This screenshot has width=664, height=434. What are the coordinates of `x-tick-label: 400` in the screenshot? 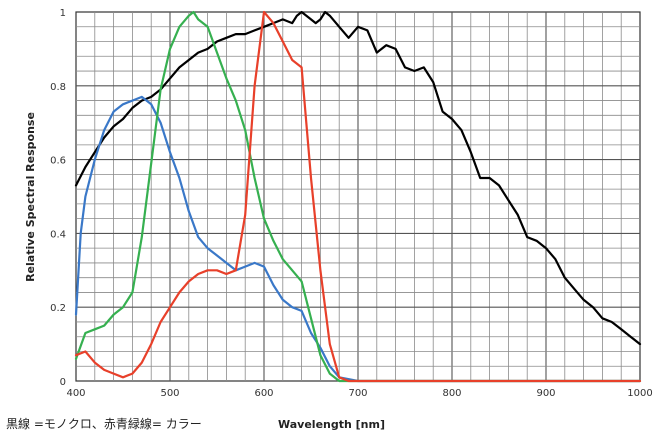 It's located at (75, 393).